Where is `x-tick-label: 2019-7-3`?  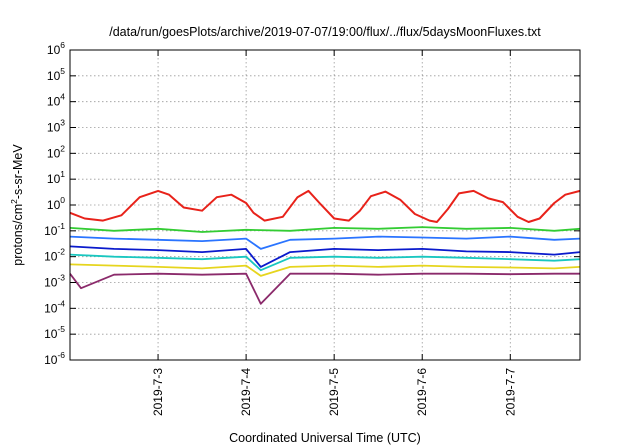 x-tick-label: 2019-7-3 is located at coordinates (158, 392).